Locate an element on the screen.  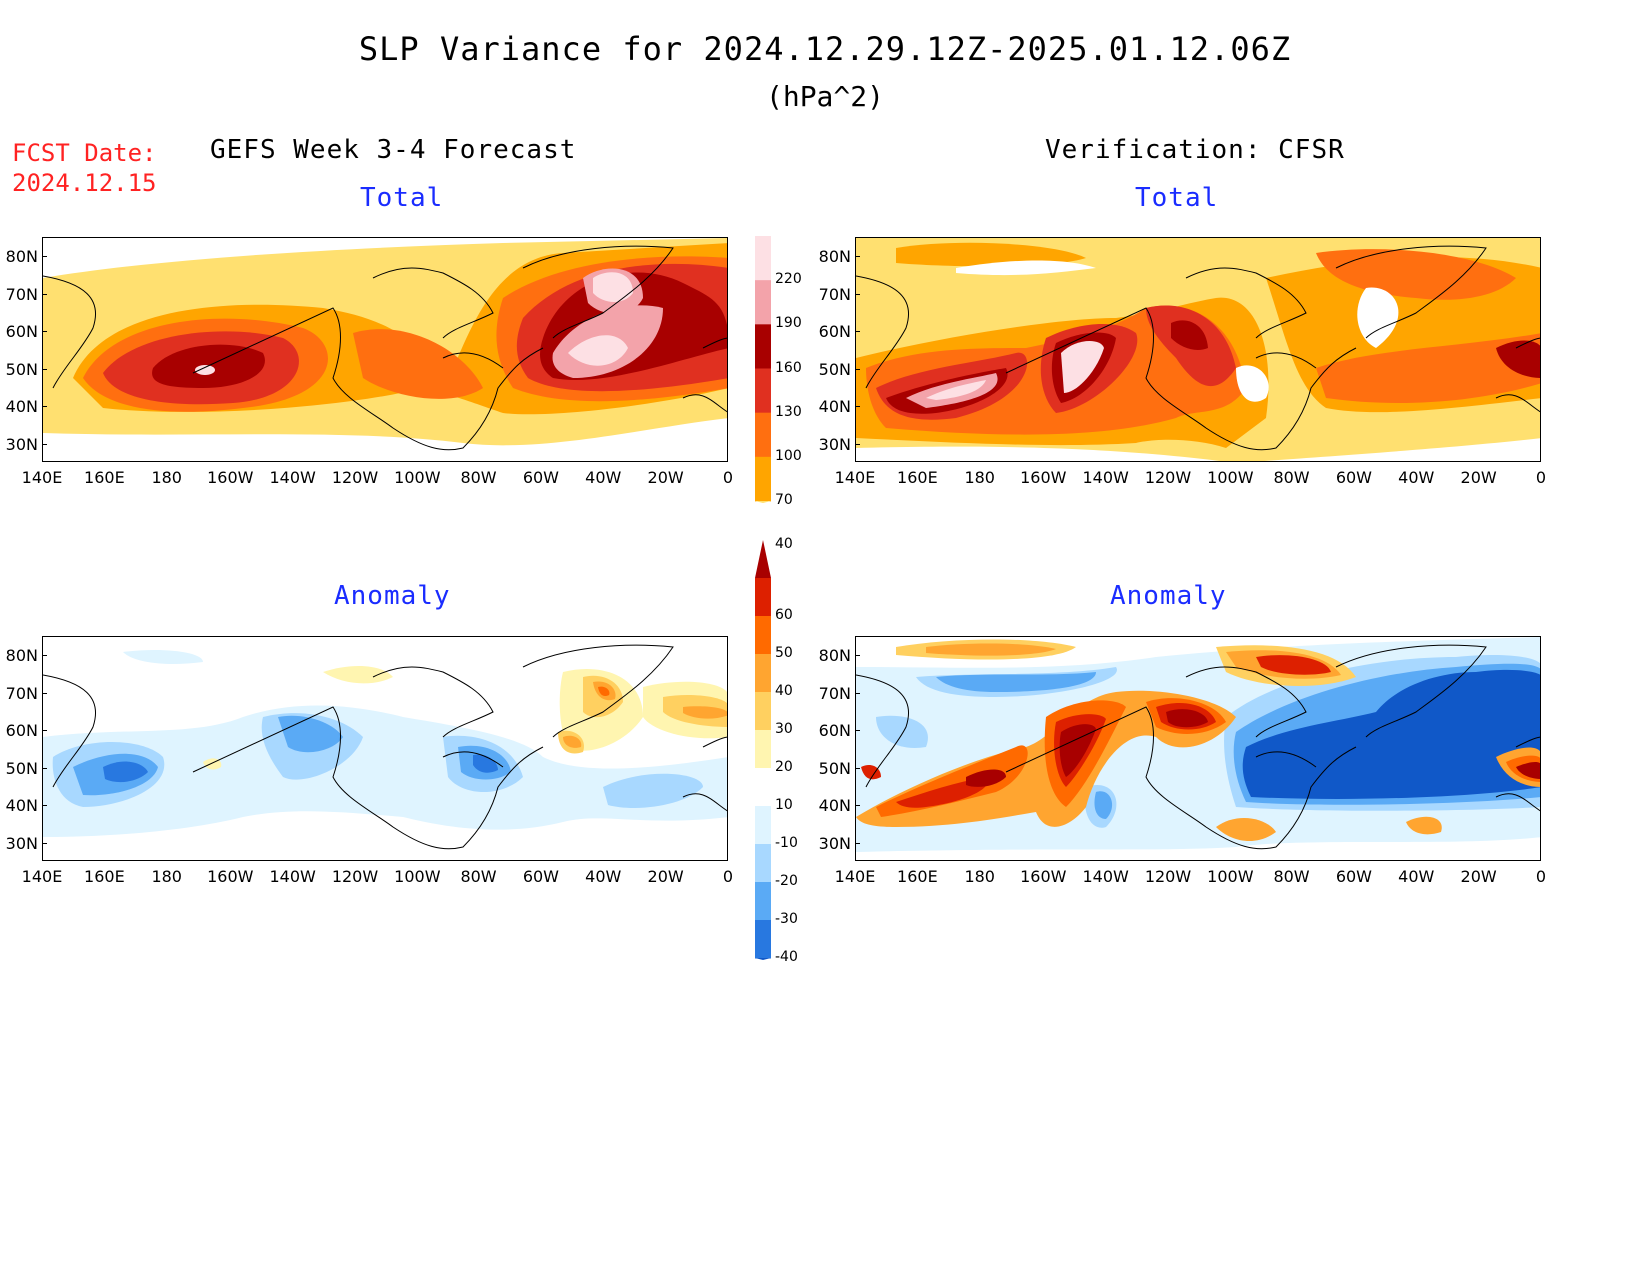
colorbar-level-label: -10 is located at coordinates (786, 843).